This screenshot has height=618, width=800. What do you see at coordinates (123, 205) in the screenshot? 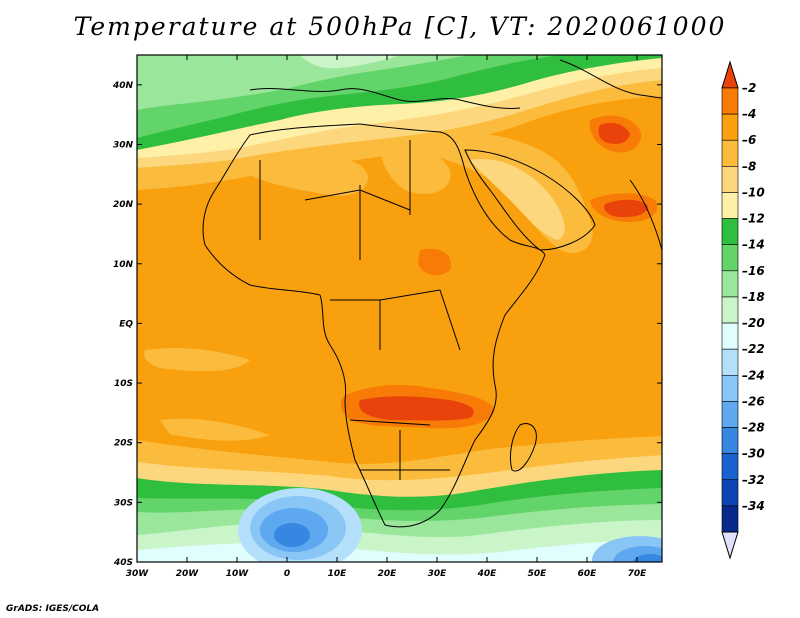
I see `lat-tick-label: 20N` at bounding box center [123, 205].